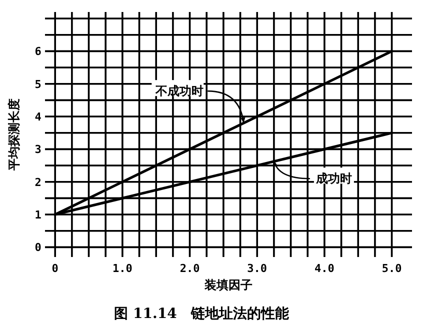  I want to click on x-tick-label: 1.0, so click(122, 268).